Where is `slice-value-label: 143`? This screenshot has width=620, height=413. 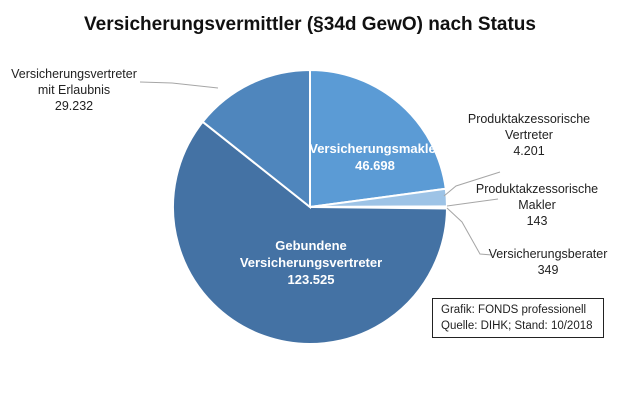
slice-value-label: 143 is located at coordinates (537, 221).